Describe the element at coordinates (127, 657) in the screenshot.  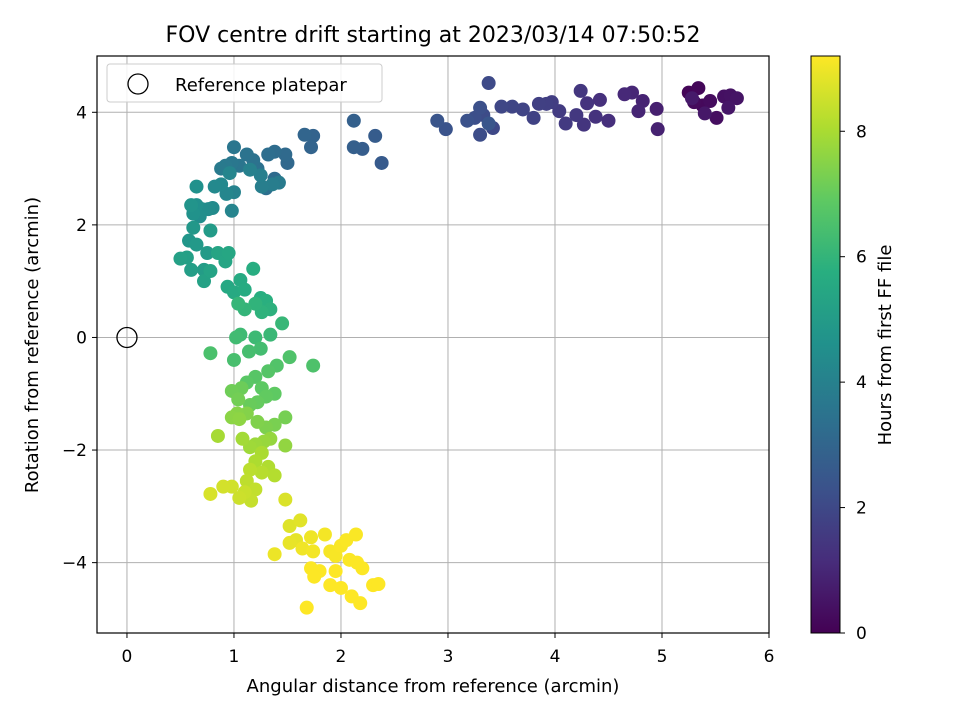
I see `x-tick-label: 0` at that location.